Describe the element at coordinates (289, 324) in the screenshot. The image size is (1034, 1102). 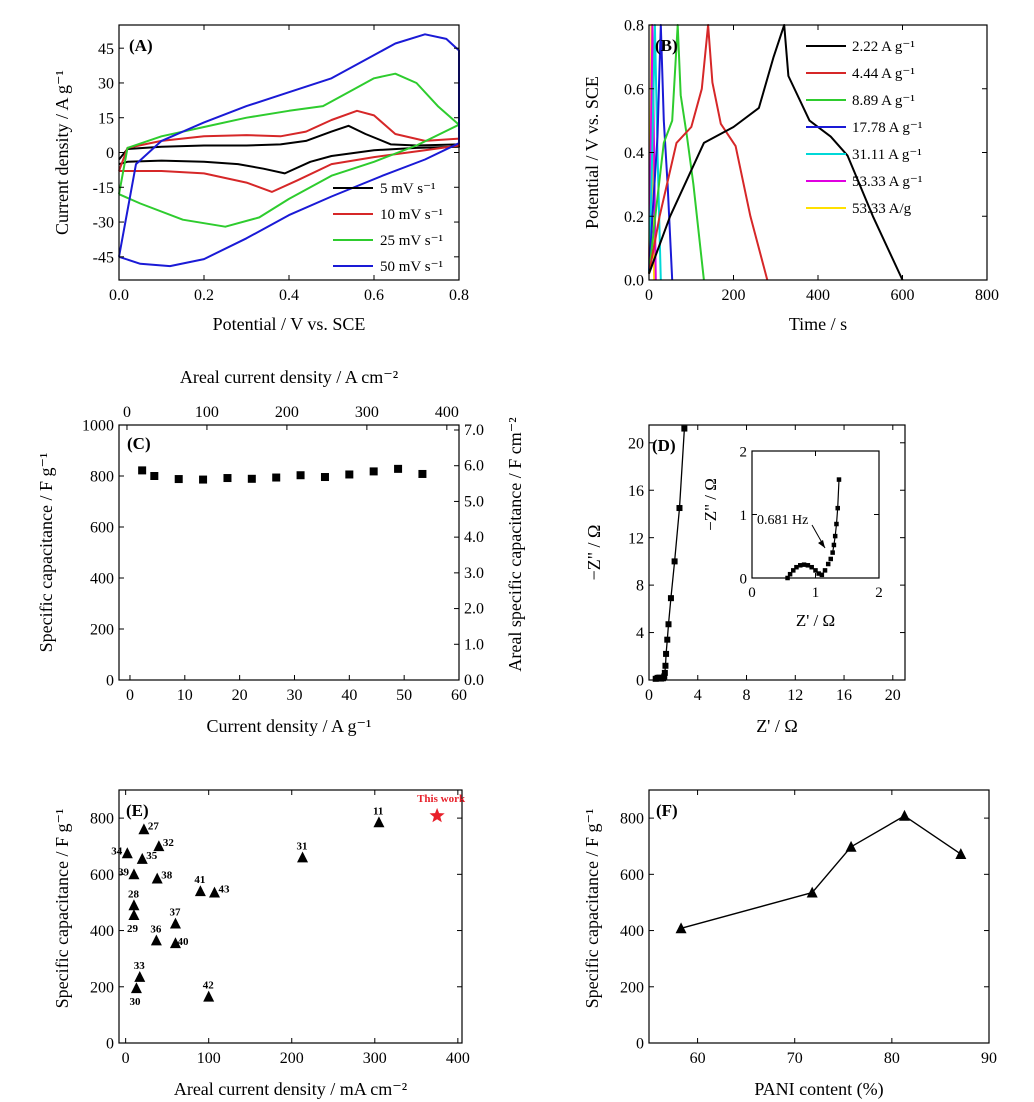
I see `x-axis-label: Potential / V vs. SCE` at that location.